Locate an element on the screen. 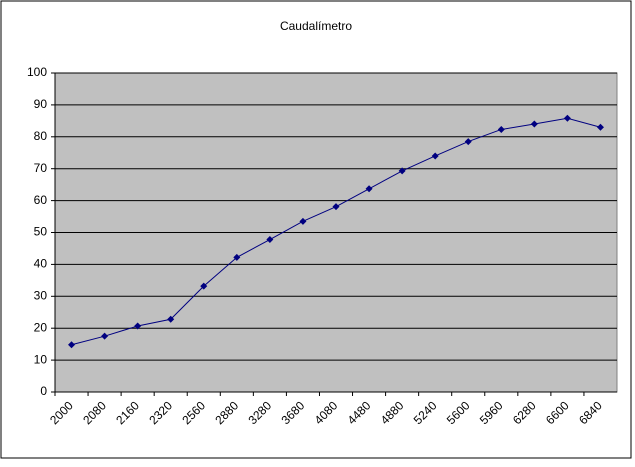 The width and height of the screenshot is (635, 467). y-tick-label: 60 is located at coordinates (41, 200).